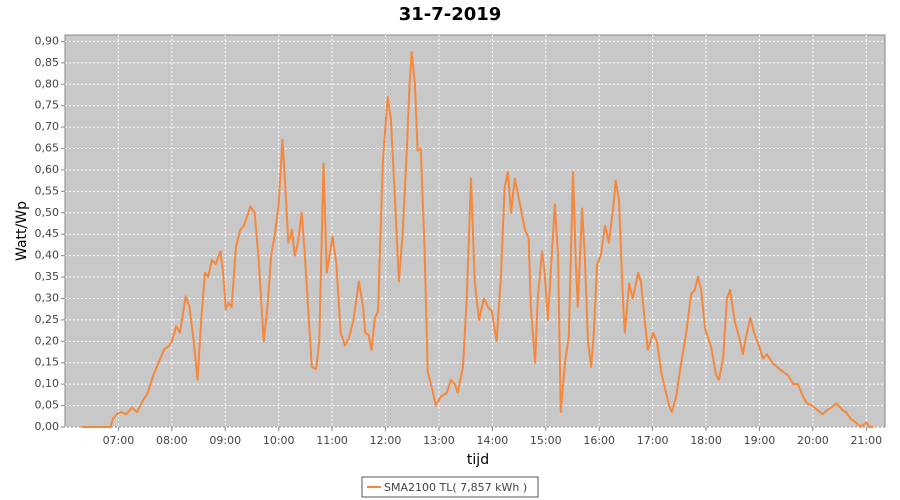  I want to click on x-tick-label: 08:00, so click(172, 440).